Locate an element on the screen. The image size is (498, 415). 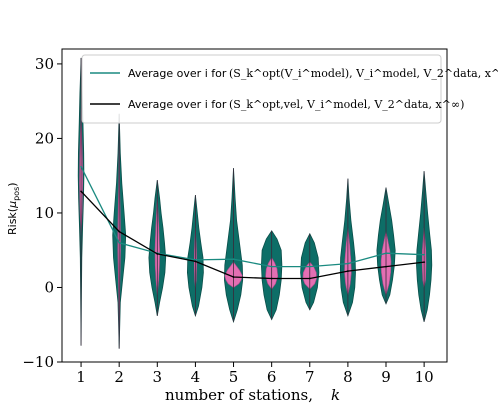
y-tick-label: −10 is located at coordinates (38, 362).